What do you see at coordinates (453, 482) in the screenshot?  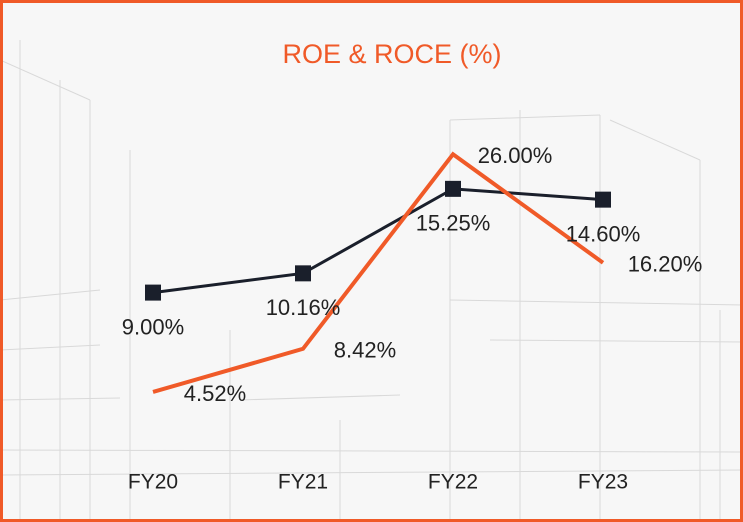 I see `x-tick-label: FY22` at bounding box center [453, 482].